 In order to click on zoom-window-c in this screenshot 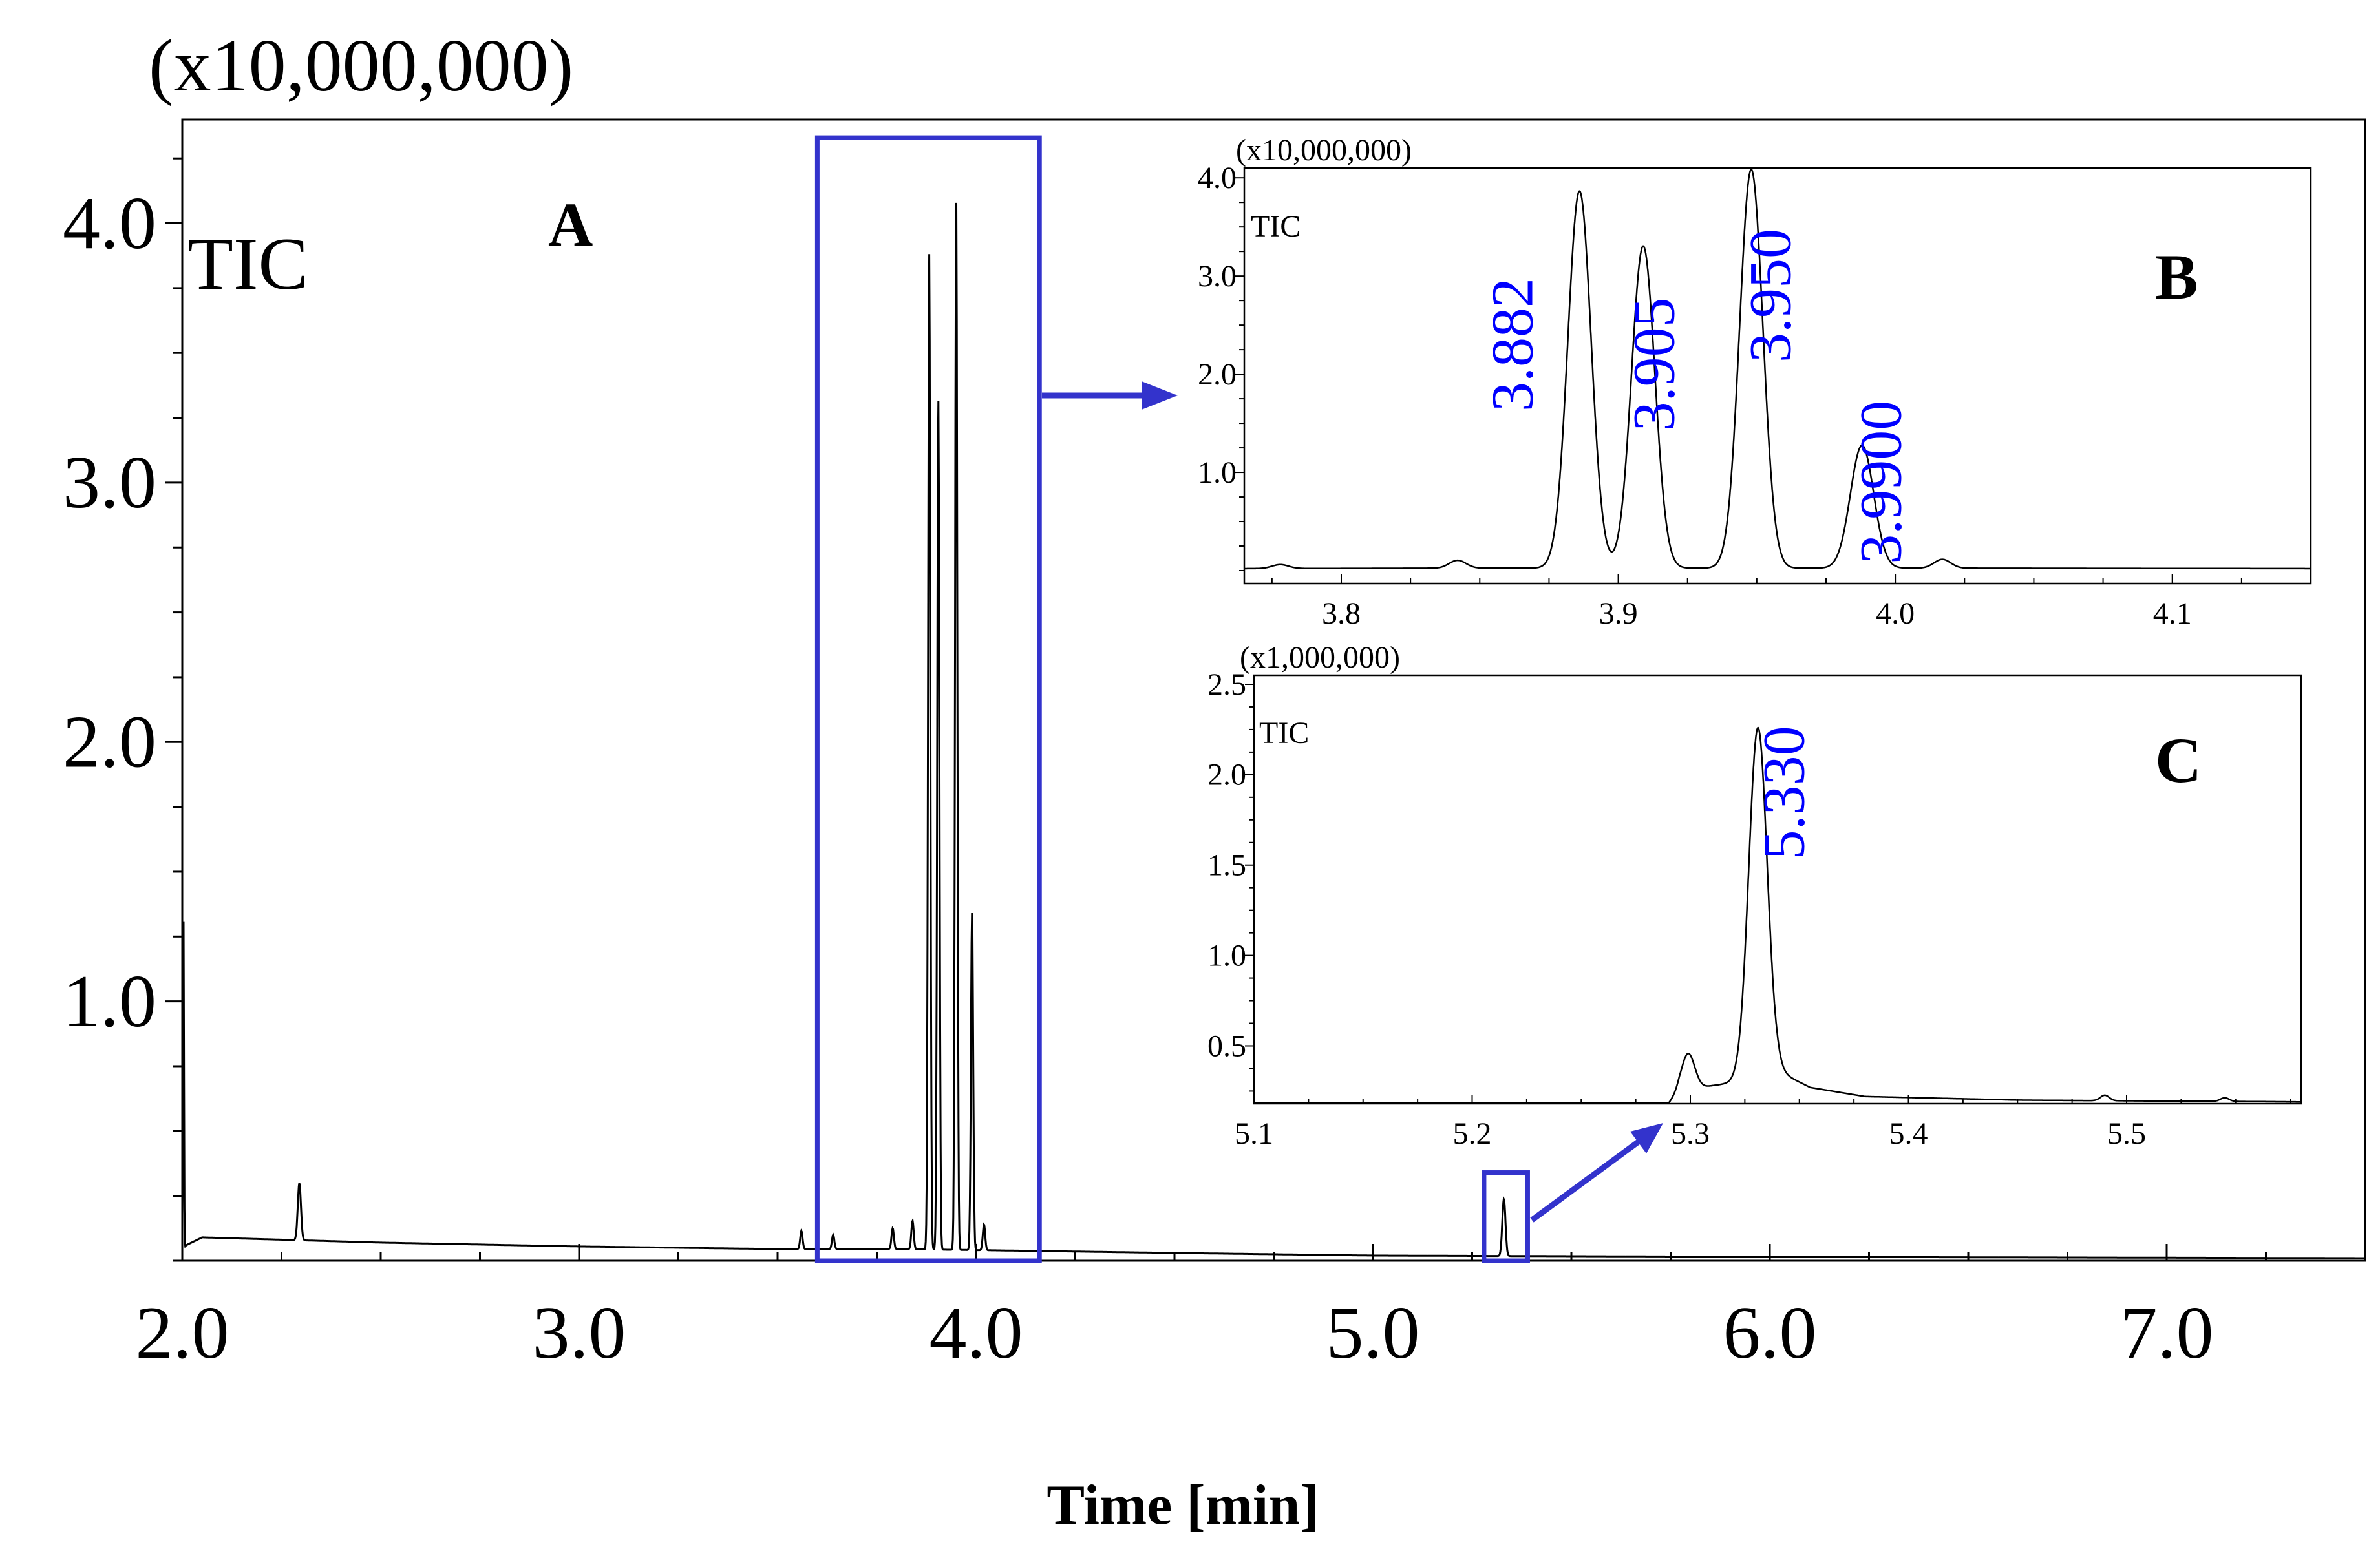, I will do `click(1506, 1216)`.